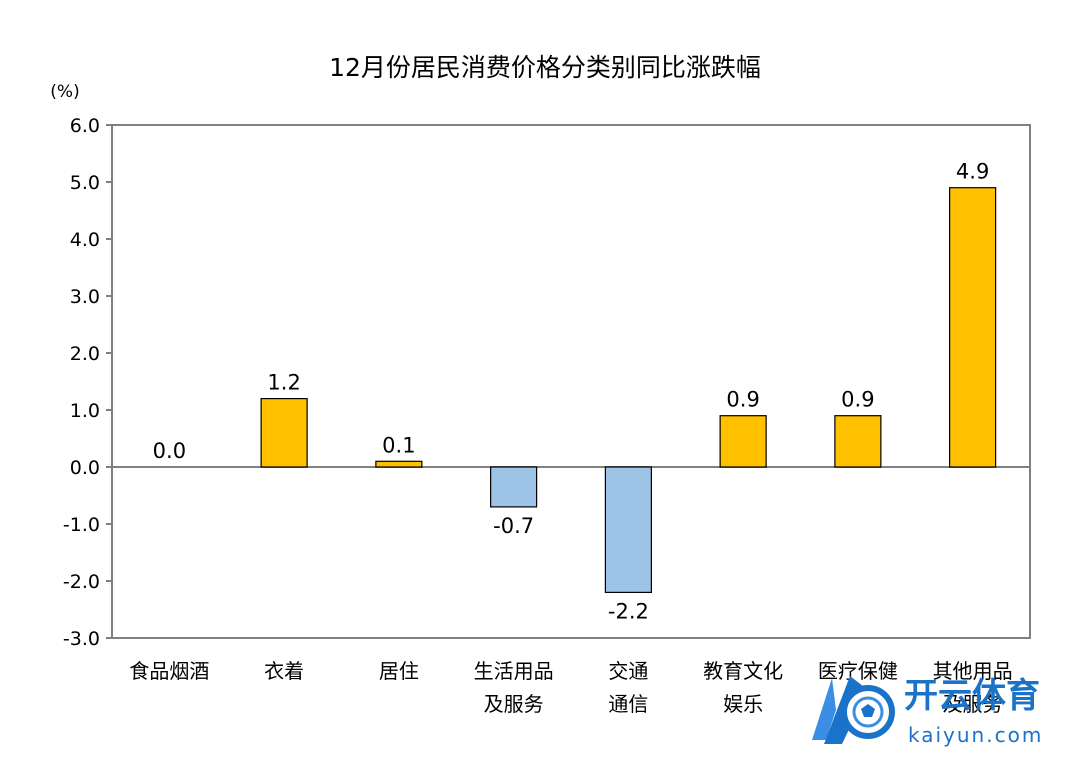  Describe the element at coordinates (514, 671) in the screenshot. I see `x-tick-label: 生活用品` at that location.